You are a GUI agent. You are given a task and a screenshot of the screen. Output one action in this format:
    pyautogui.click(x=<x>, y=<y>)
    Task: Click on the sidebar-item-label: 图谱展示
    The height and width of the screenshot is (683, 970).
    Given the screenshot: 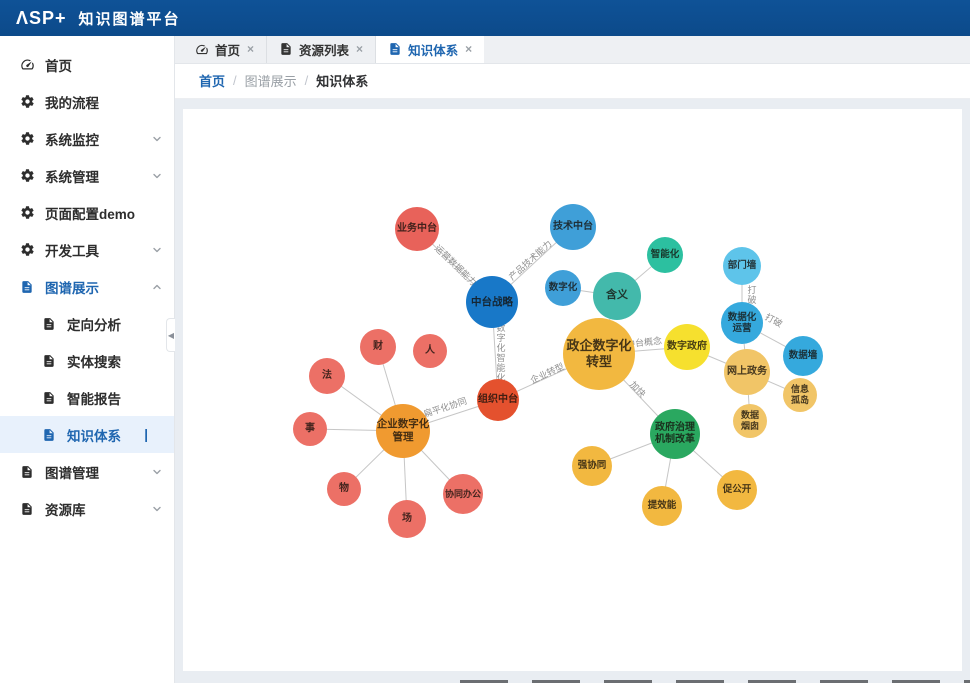 What is the action you would take?
    pyautogui.click(x=72, y=288)
    